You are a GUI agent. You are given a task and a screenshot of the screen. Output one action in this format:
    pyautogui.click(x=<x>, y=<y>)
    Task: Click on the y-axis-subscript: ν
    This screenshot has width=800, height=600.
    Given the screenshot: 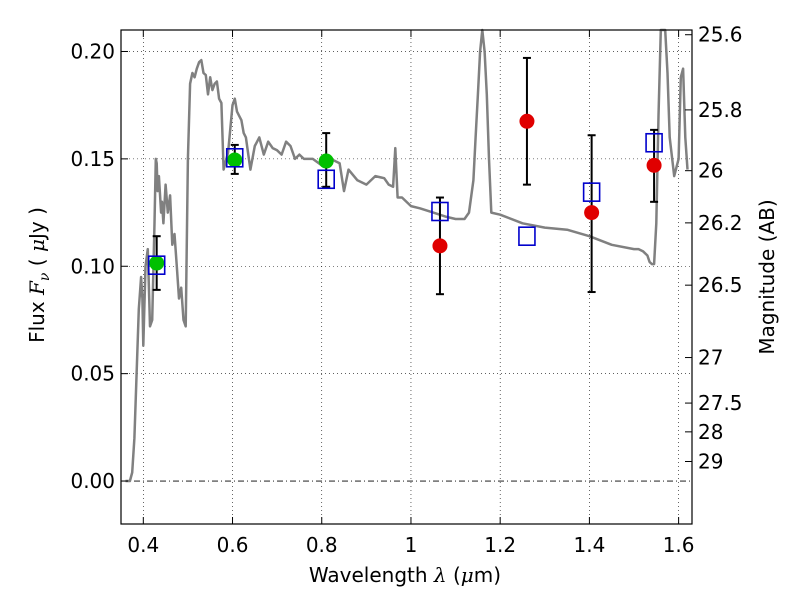 What is the action you would take?
    pyautogui.click(x=45, y=276)
    